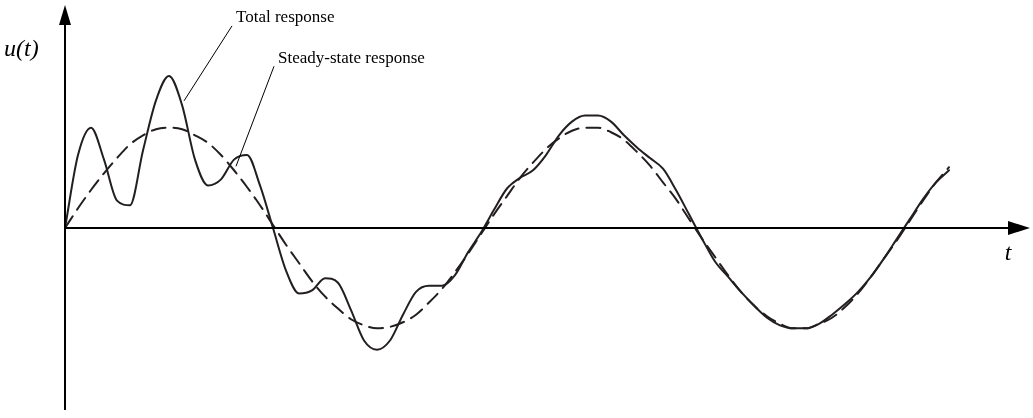 The width and height of the screenshot is (1033, 418). I want to click on x-axis-title: t, so click(1008, 252).